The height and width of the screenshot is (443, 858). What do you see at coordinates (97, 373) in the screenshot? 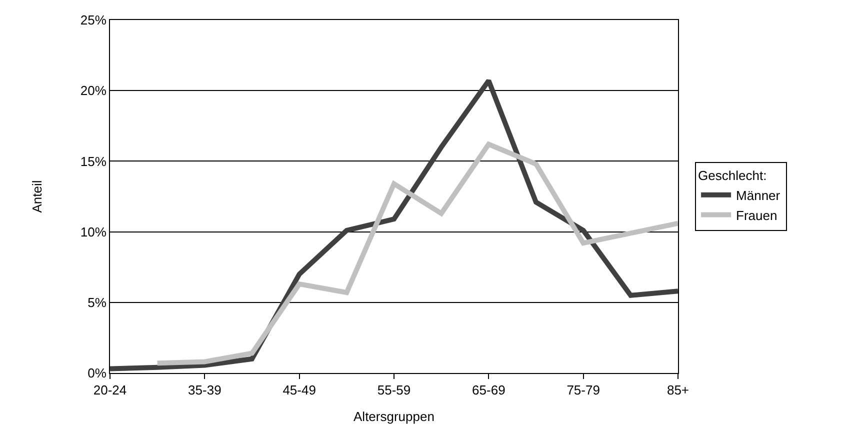
I see `y-tick-label: 0%` at bounding box center [97, 373].